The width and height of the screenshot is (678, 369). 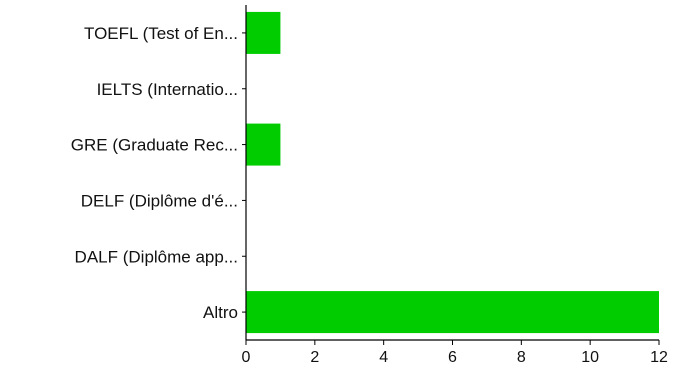 What do you see at coordinates (452, 357) in the screenshot?
I see `x-tick-label-3: 6` at bounding box center [452, 357].